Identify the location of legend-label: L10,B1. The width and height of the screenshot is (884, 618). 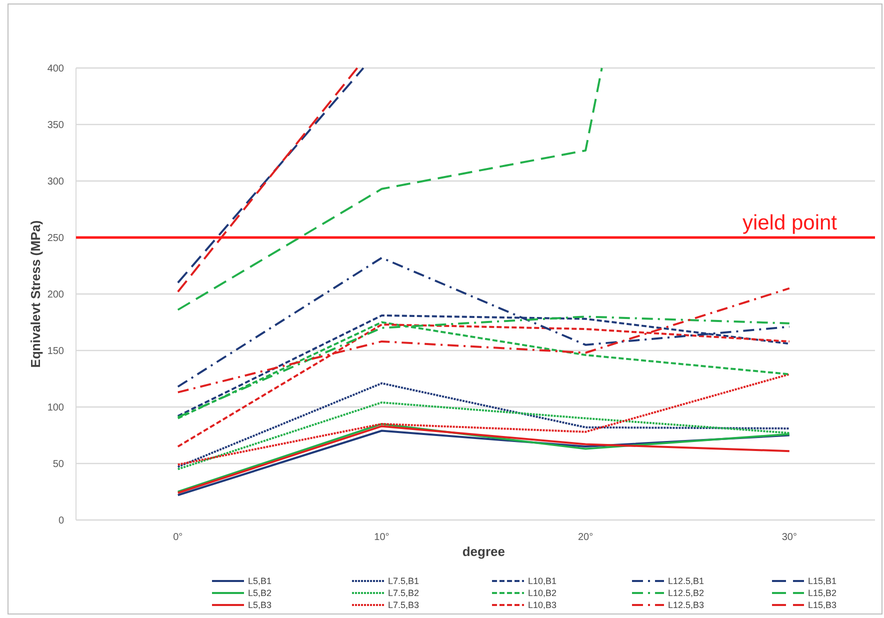
(542, 581).